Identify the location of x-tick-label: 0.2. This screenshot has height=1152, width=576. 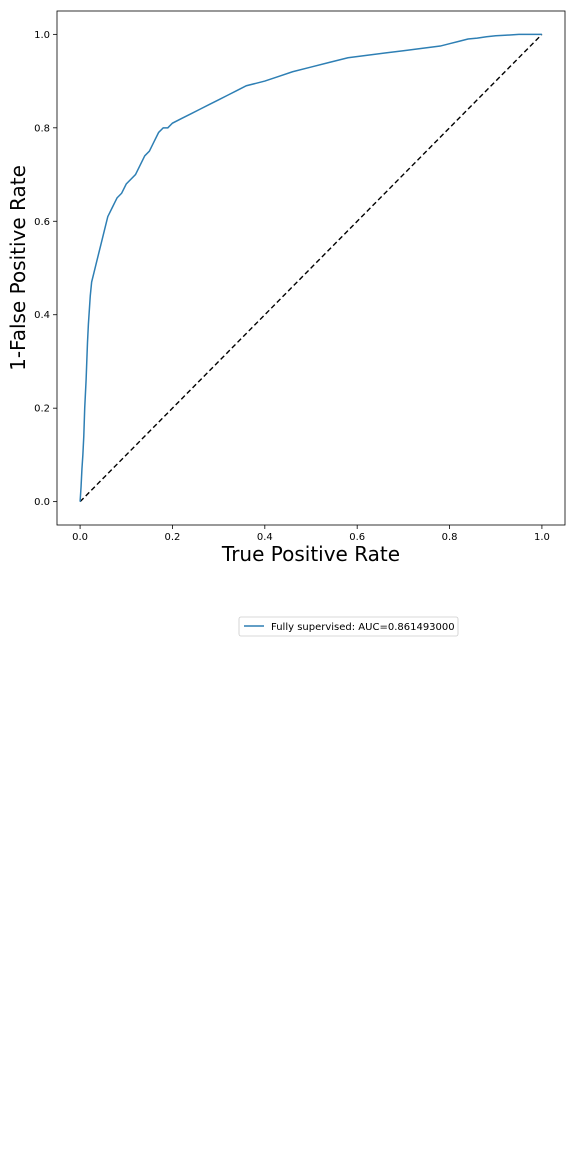
(173, 537).